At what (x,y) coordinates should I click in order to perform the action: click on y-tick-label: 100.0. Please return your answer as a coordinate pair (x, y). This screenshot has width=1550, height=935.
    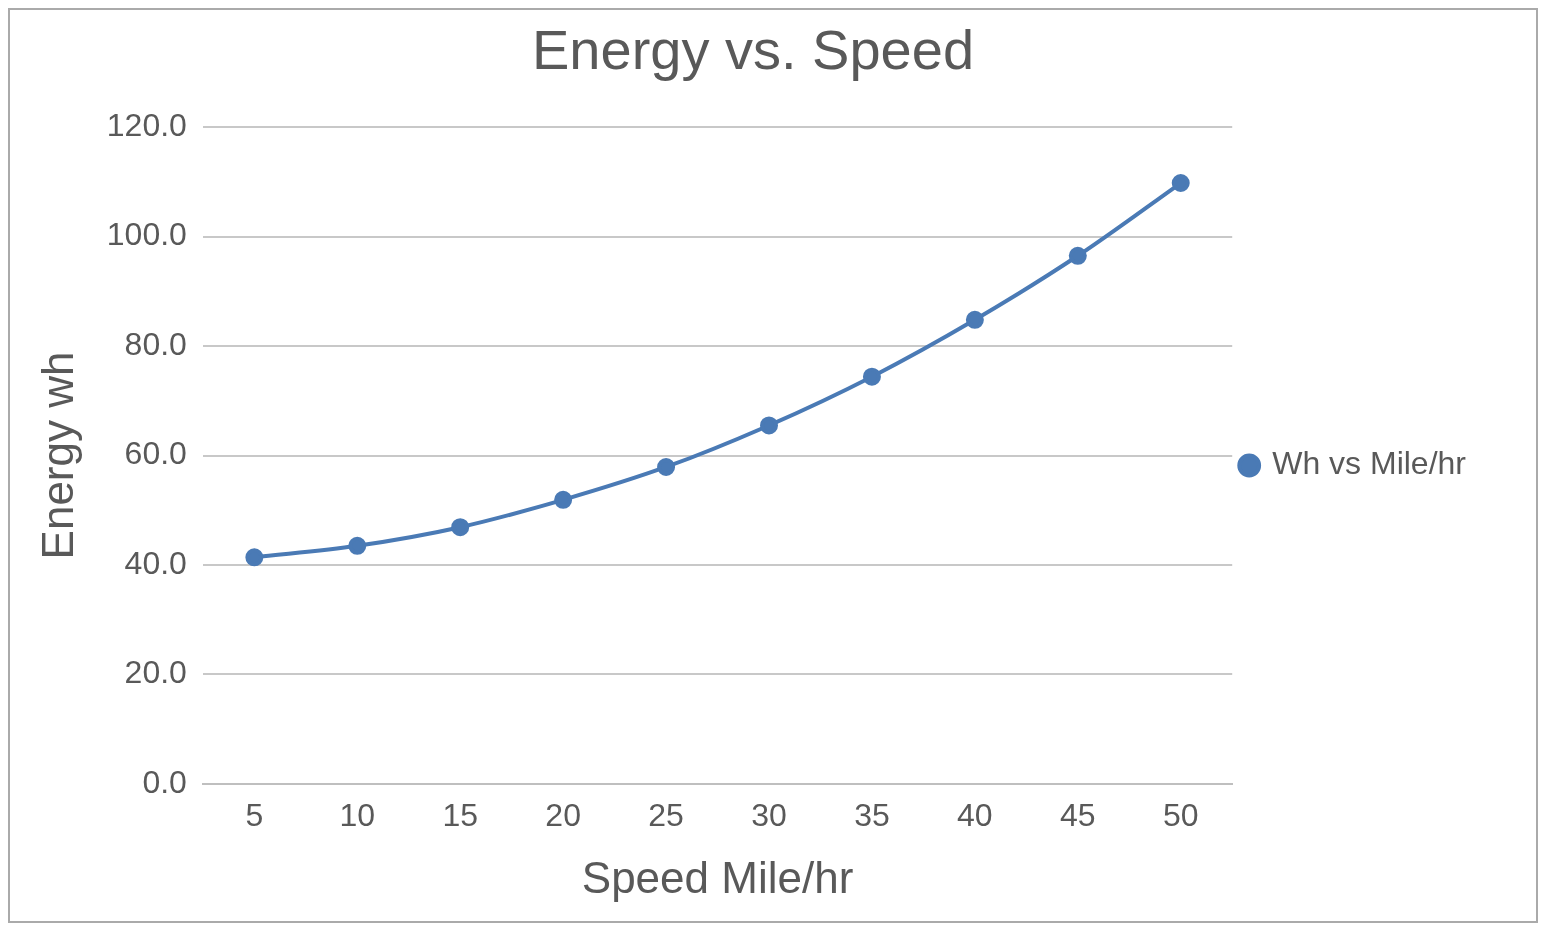
    Looking at the image, I should click on (146, 234).